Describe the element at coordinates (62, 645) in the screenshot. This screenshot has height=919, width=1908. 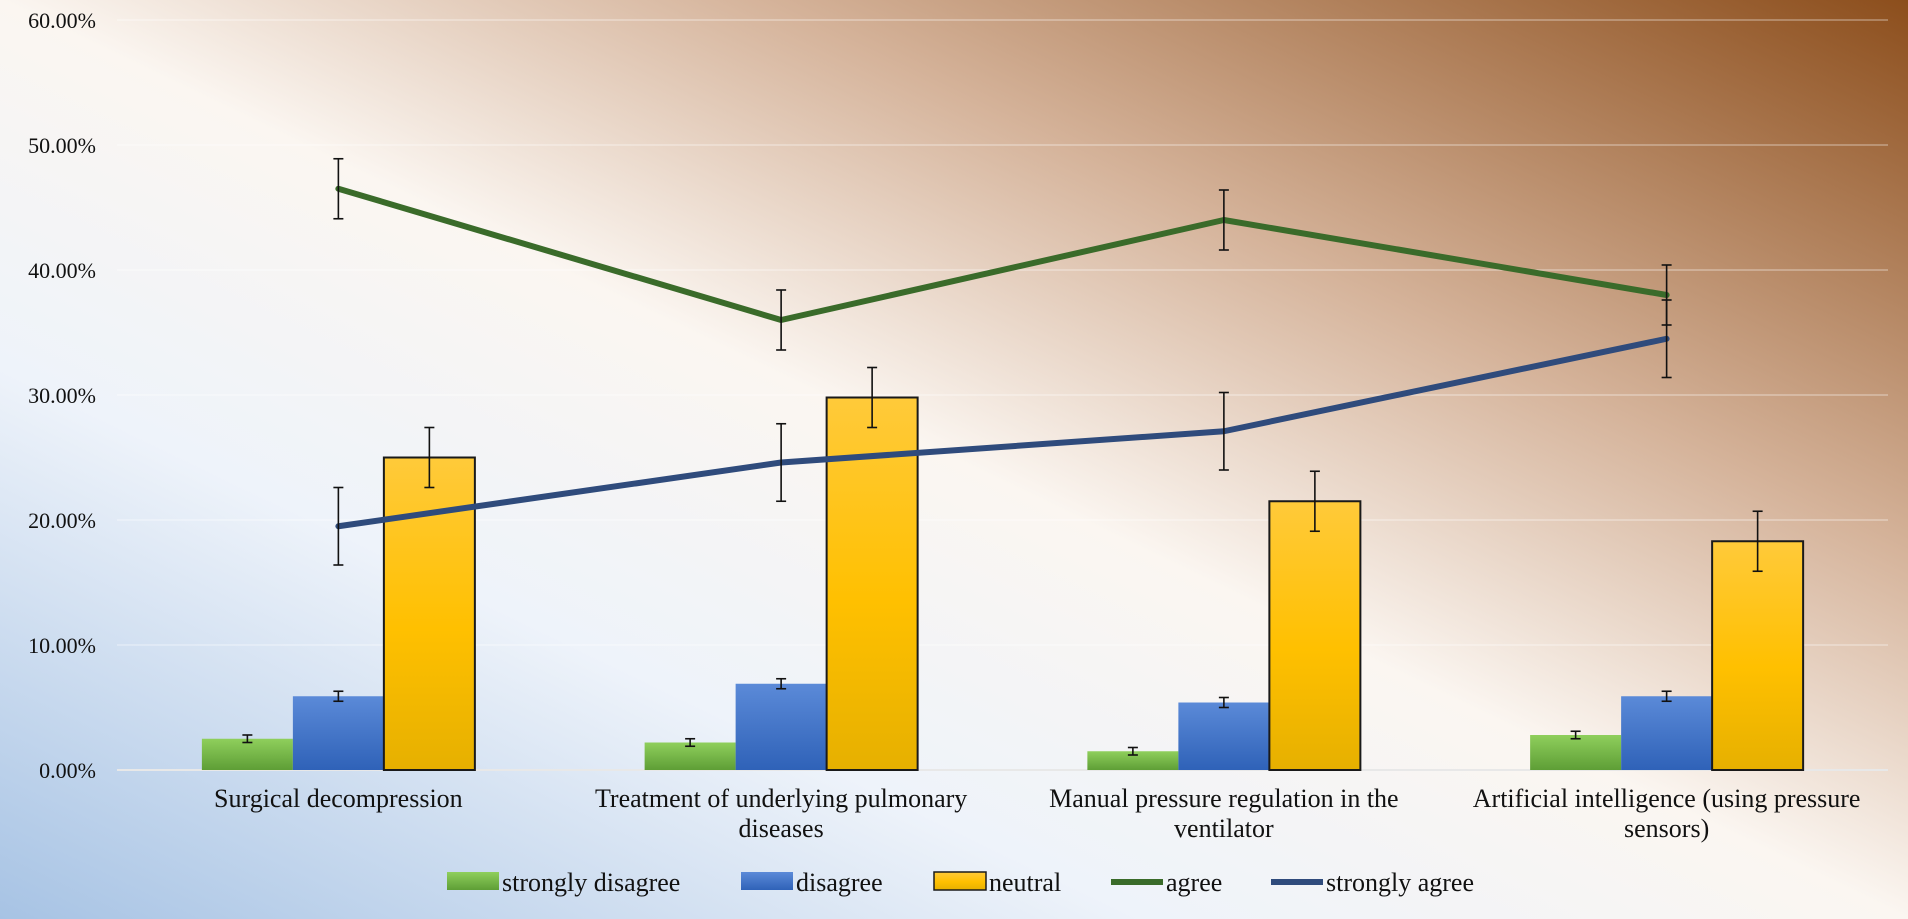
I see `y-tick-label: 10.00%` at that location.